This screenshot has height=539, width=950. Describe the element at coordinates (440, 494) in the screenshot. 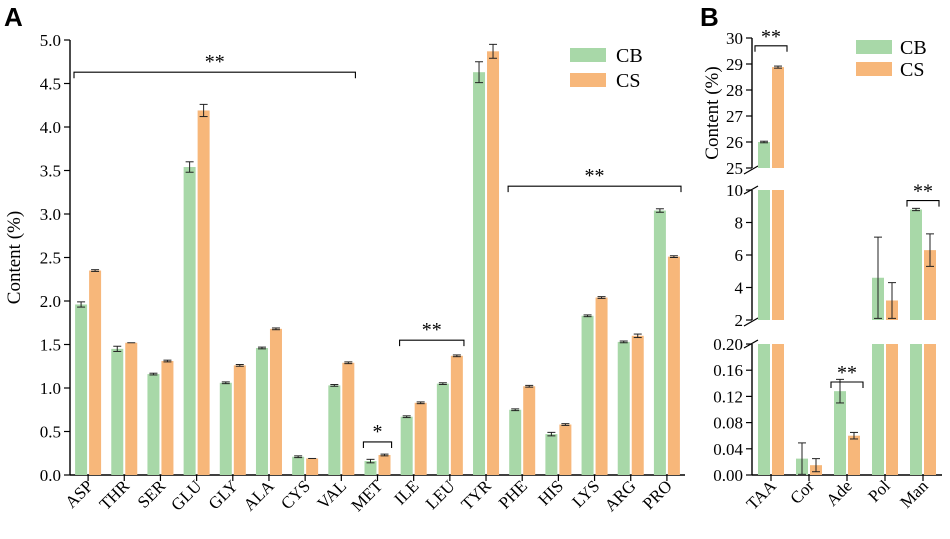

I see `x-tick-label-a: LEU` at that location.